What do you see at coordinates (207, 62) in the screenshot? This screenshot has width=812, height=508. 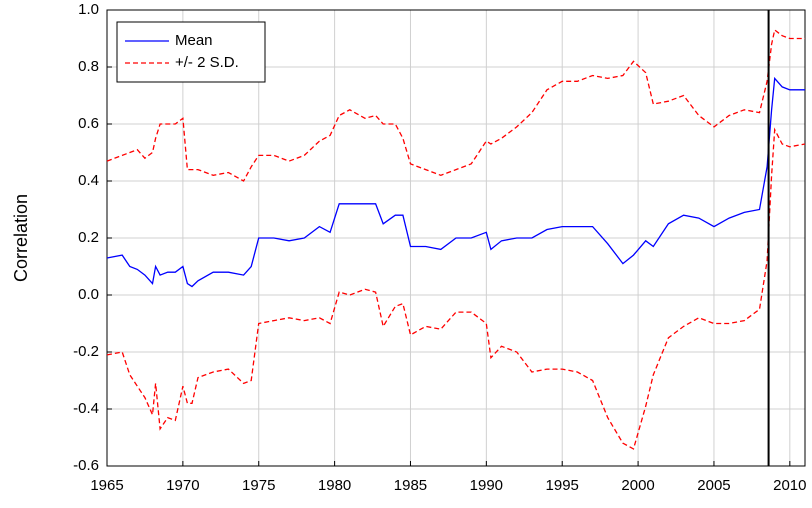 I see `legend-label: +/- 2 S.D.` at bounding box center [207, 62].